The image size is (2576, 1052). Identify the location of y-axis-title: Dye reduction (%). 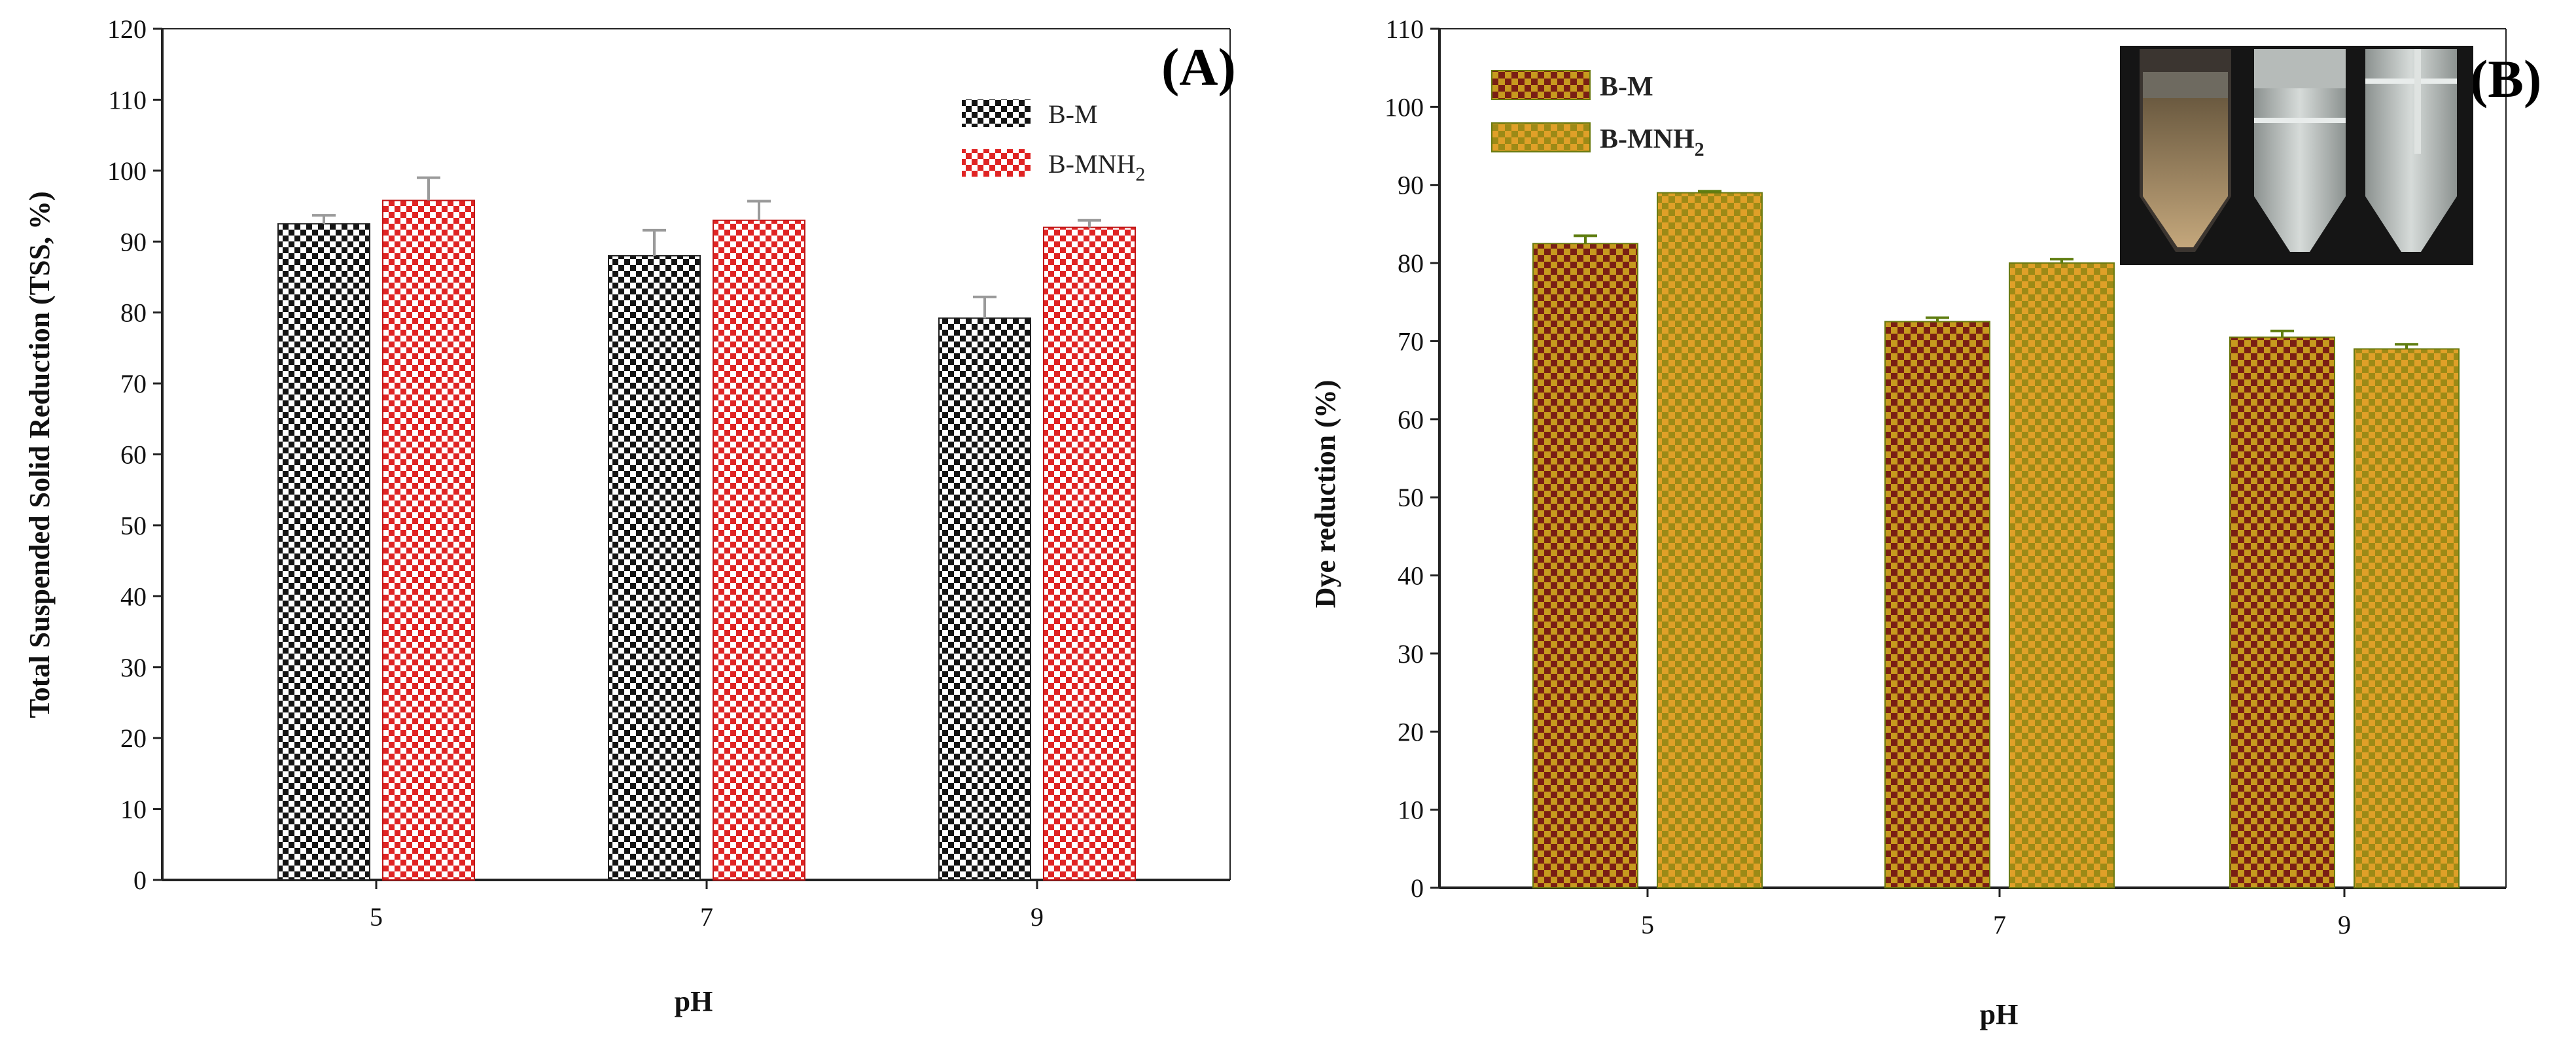
(1325, 494).